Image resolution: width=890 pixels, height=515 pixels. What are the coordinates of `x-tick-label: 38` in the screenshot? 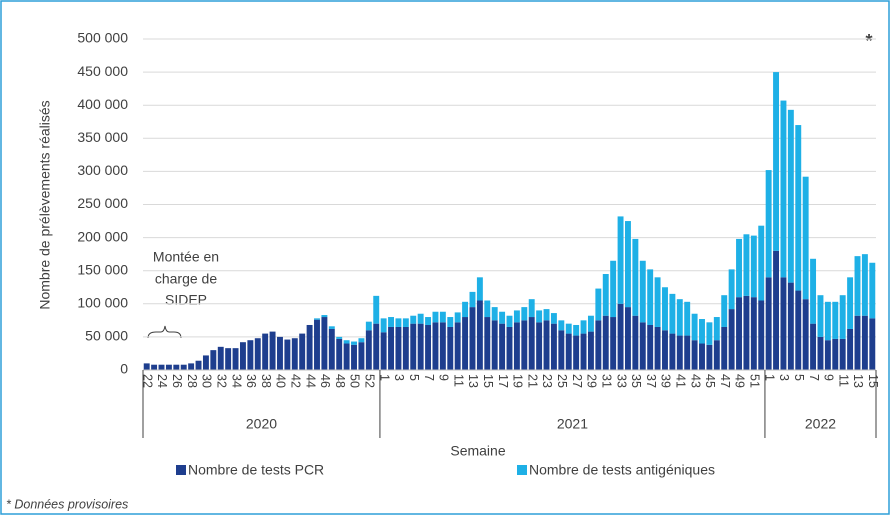 It's located at (266, 381).